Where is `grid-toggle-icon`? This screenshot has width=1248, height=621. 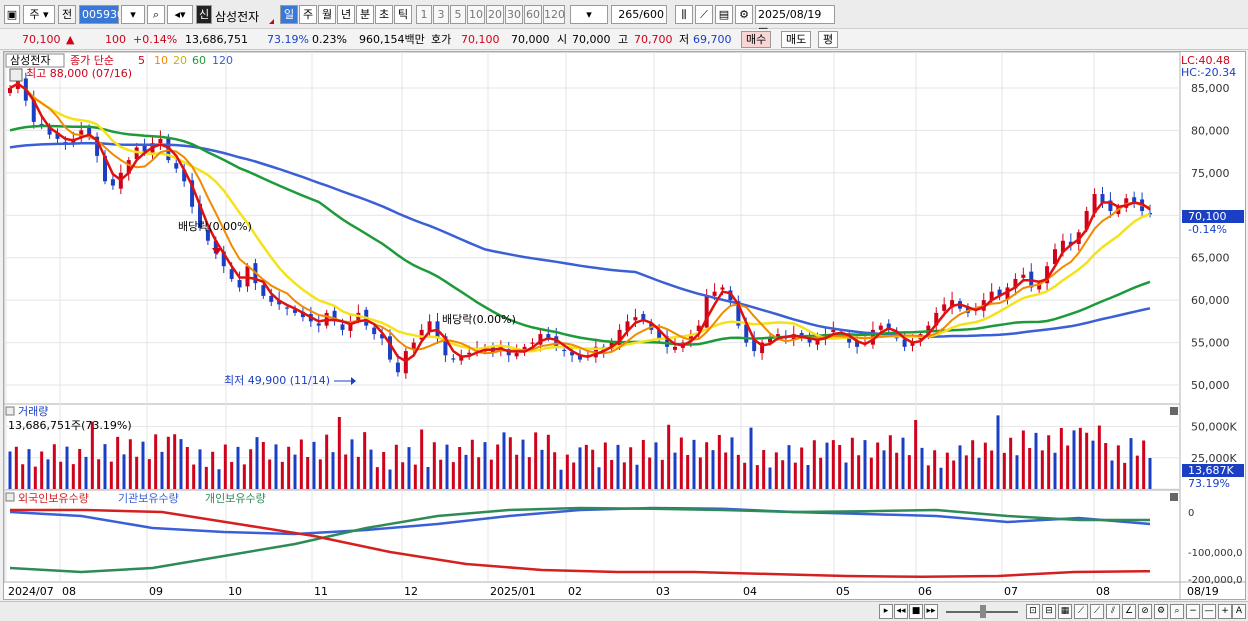
grid-toggle-icon is located at coordinates (16, 75).